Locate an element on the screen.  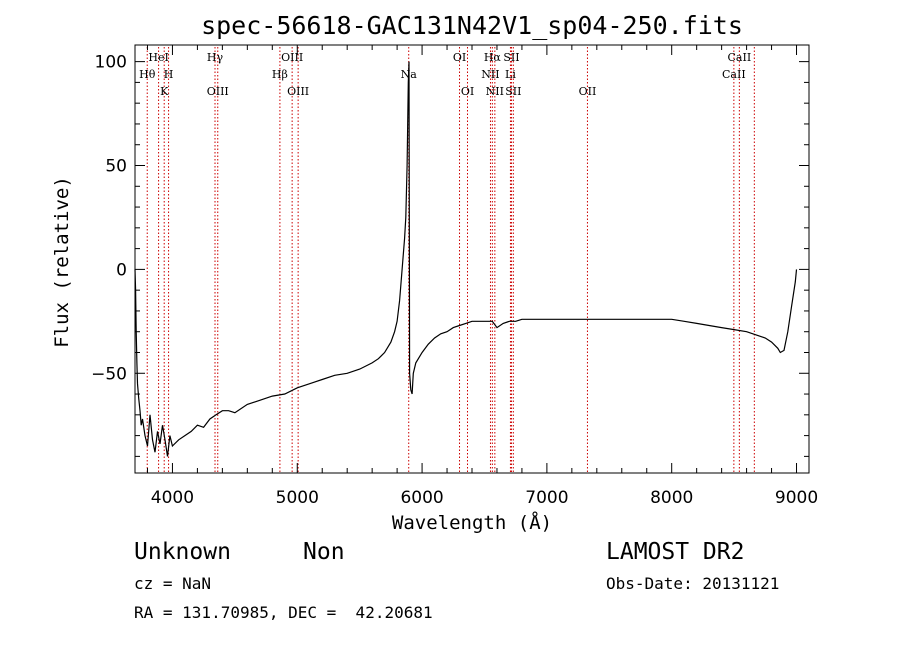
line-label: Hα is located at coordinates (493, 57).